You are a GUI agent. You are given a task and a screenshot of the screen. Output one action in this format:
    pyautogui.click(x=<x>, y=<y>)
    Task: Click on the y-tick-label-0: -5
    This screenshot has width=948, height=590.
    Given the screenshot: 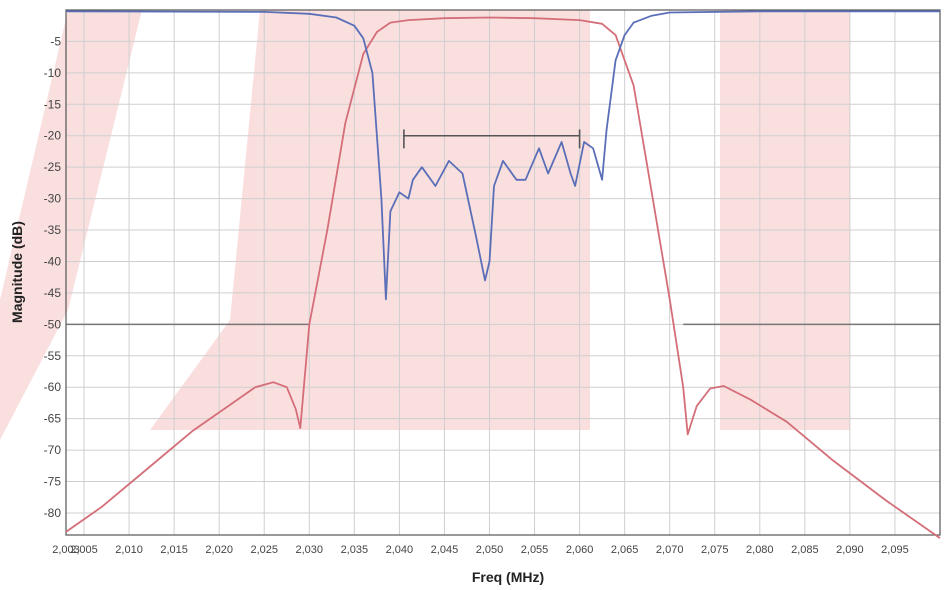 What is the action you would take?
    pyautogui.click(x=55, y=41)
    